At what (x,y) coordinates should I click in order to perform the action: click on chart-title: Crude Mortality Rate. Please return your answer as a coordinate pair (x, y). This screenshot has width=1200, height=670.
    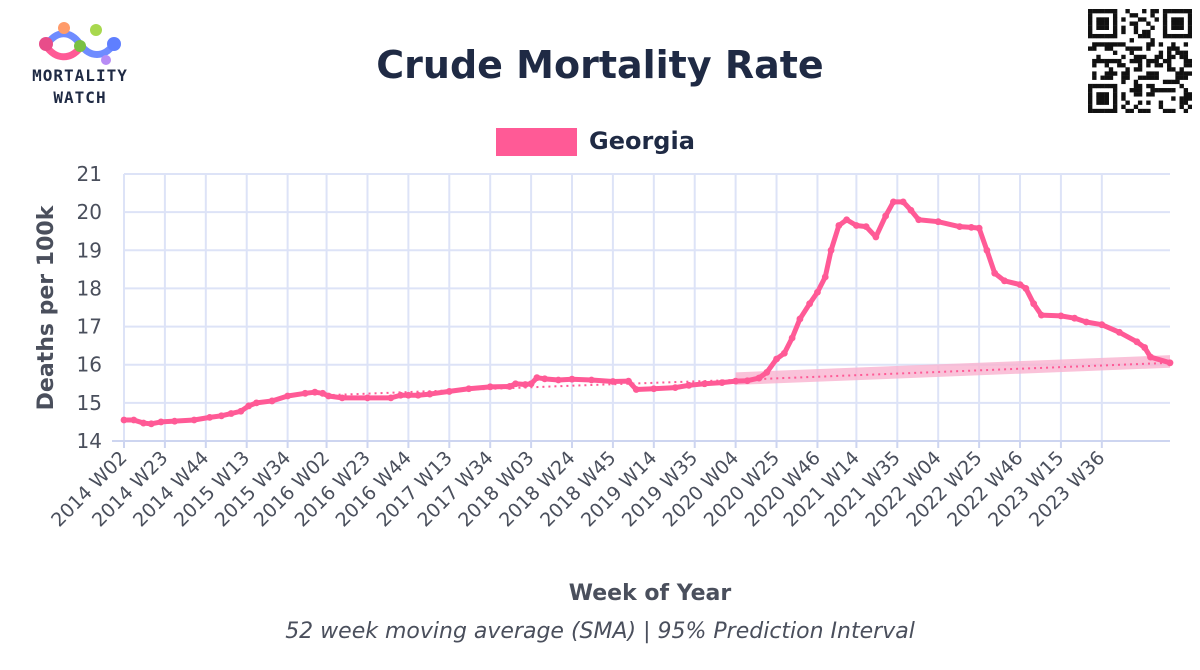
    Looking at the image, I should click on (599, 65).